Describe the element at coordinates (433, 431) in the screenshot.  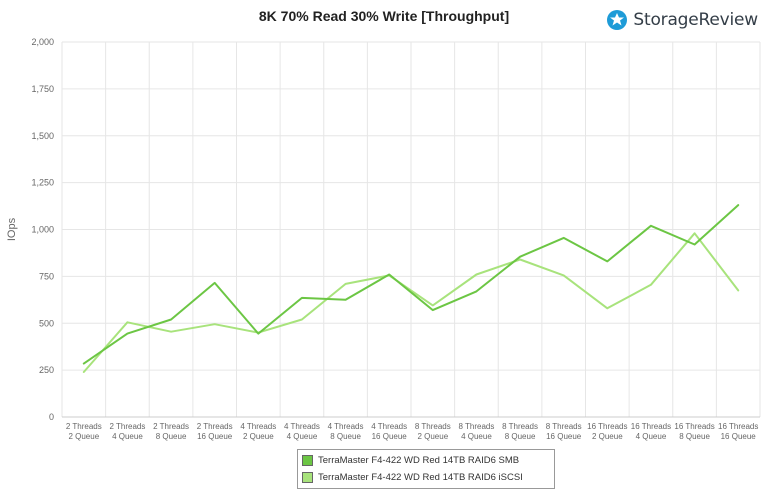
I see `x-tick-label: 8 Threads 2 Queue` at that location.